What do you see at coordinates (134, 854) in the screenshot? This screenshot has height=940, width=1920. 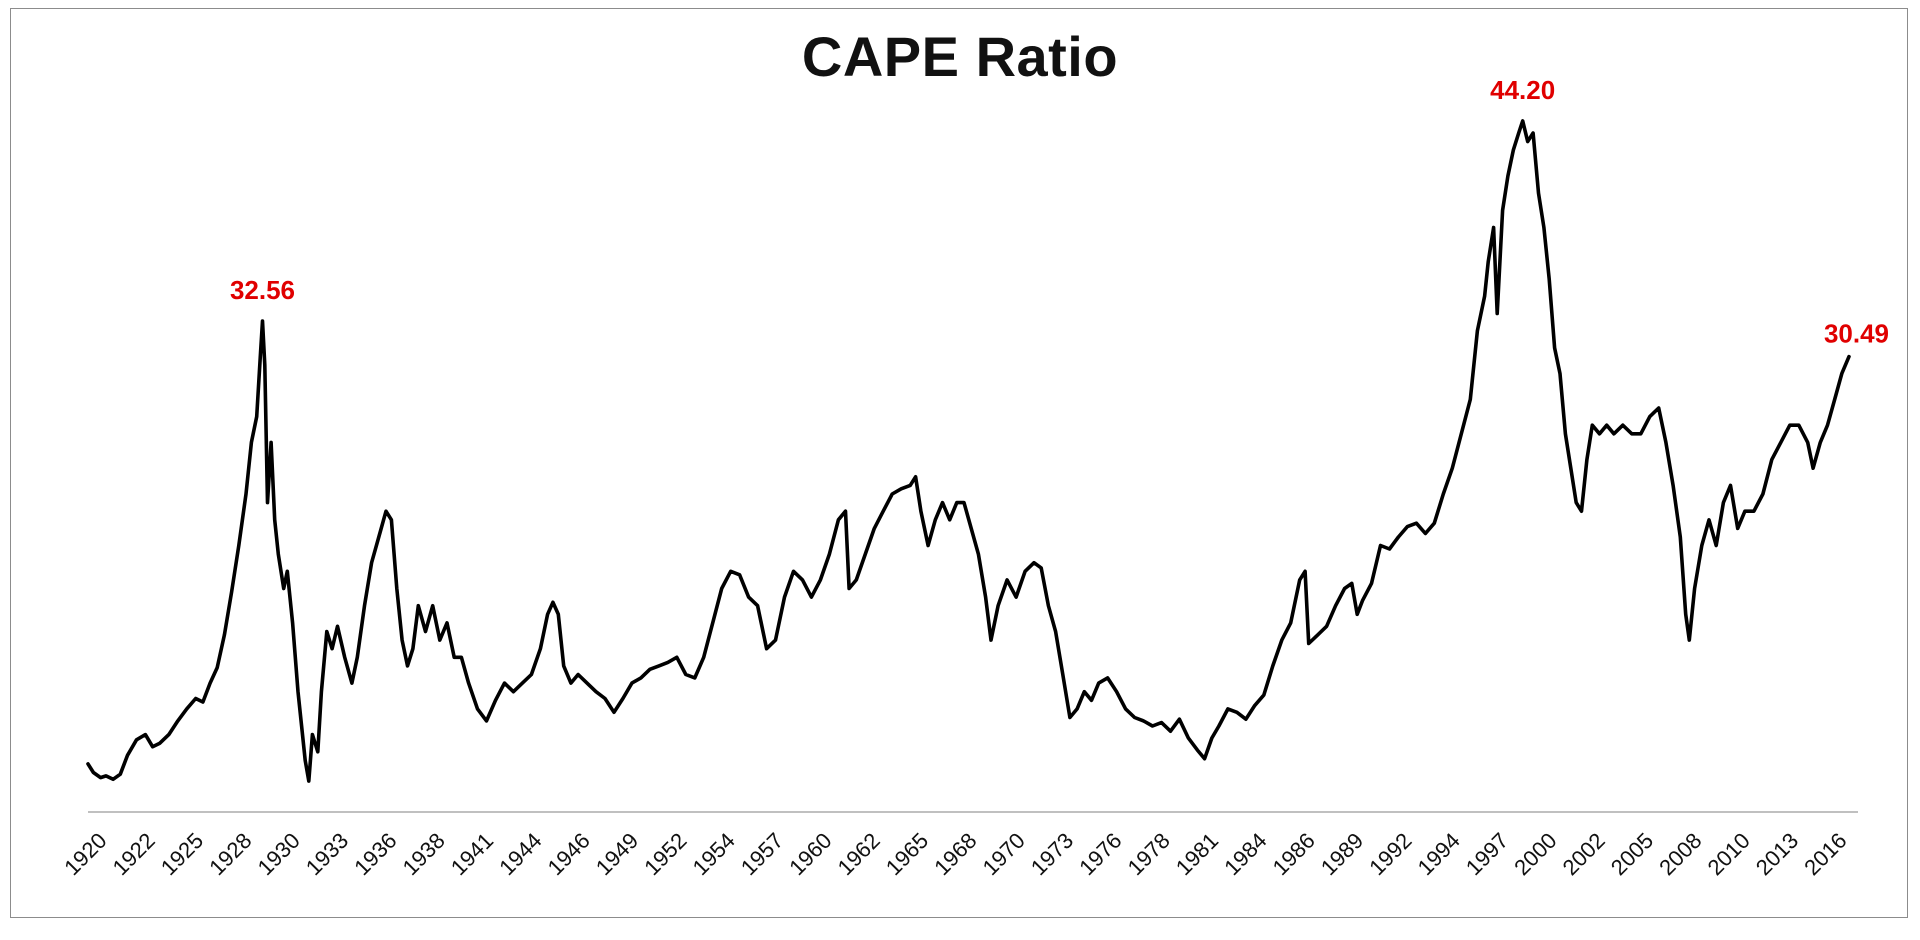 I see `x-tick-label: 1922` at bounding box center [134, 854].